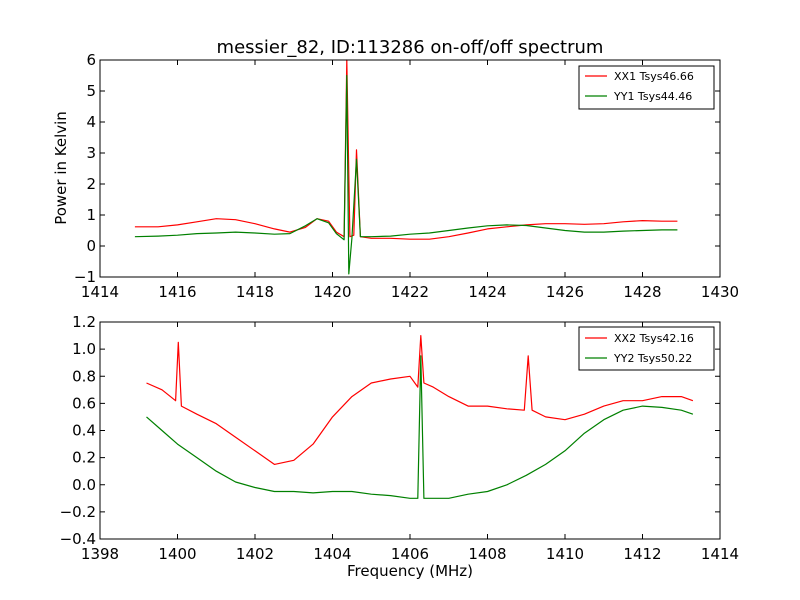 This screenshot has width=800, height=600. Describe the element at coordinates (642, 292) in the screenshot. I see `x-tick-label: 1428` at that location.